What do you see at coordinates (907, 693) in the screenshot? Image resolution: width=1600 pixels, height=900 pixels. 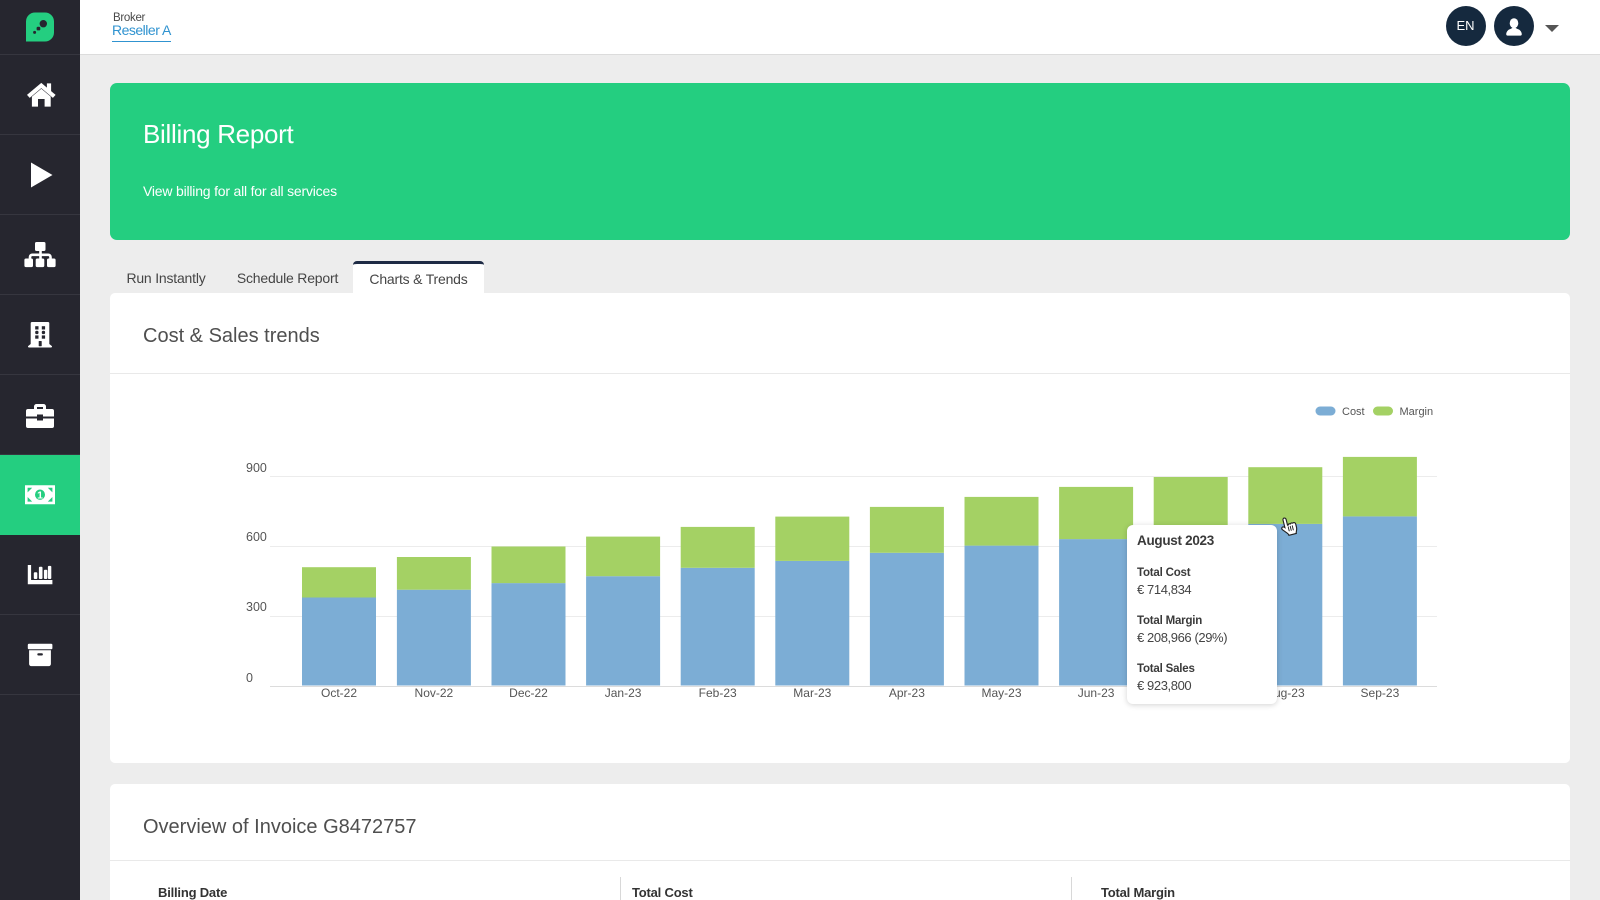 I see `svg-text: Apr-23` at bounding box center [907, 693].